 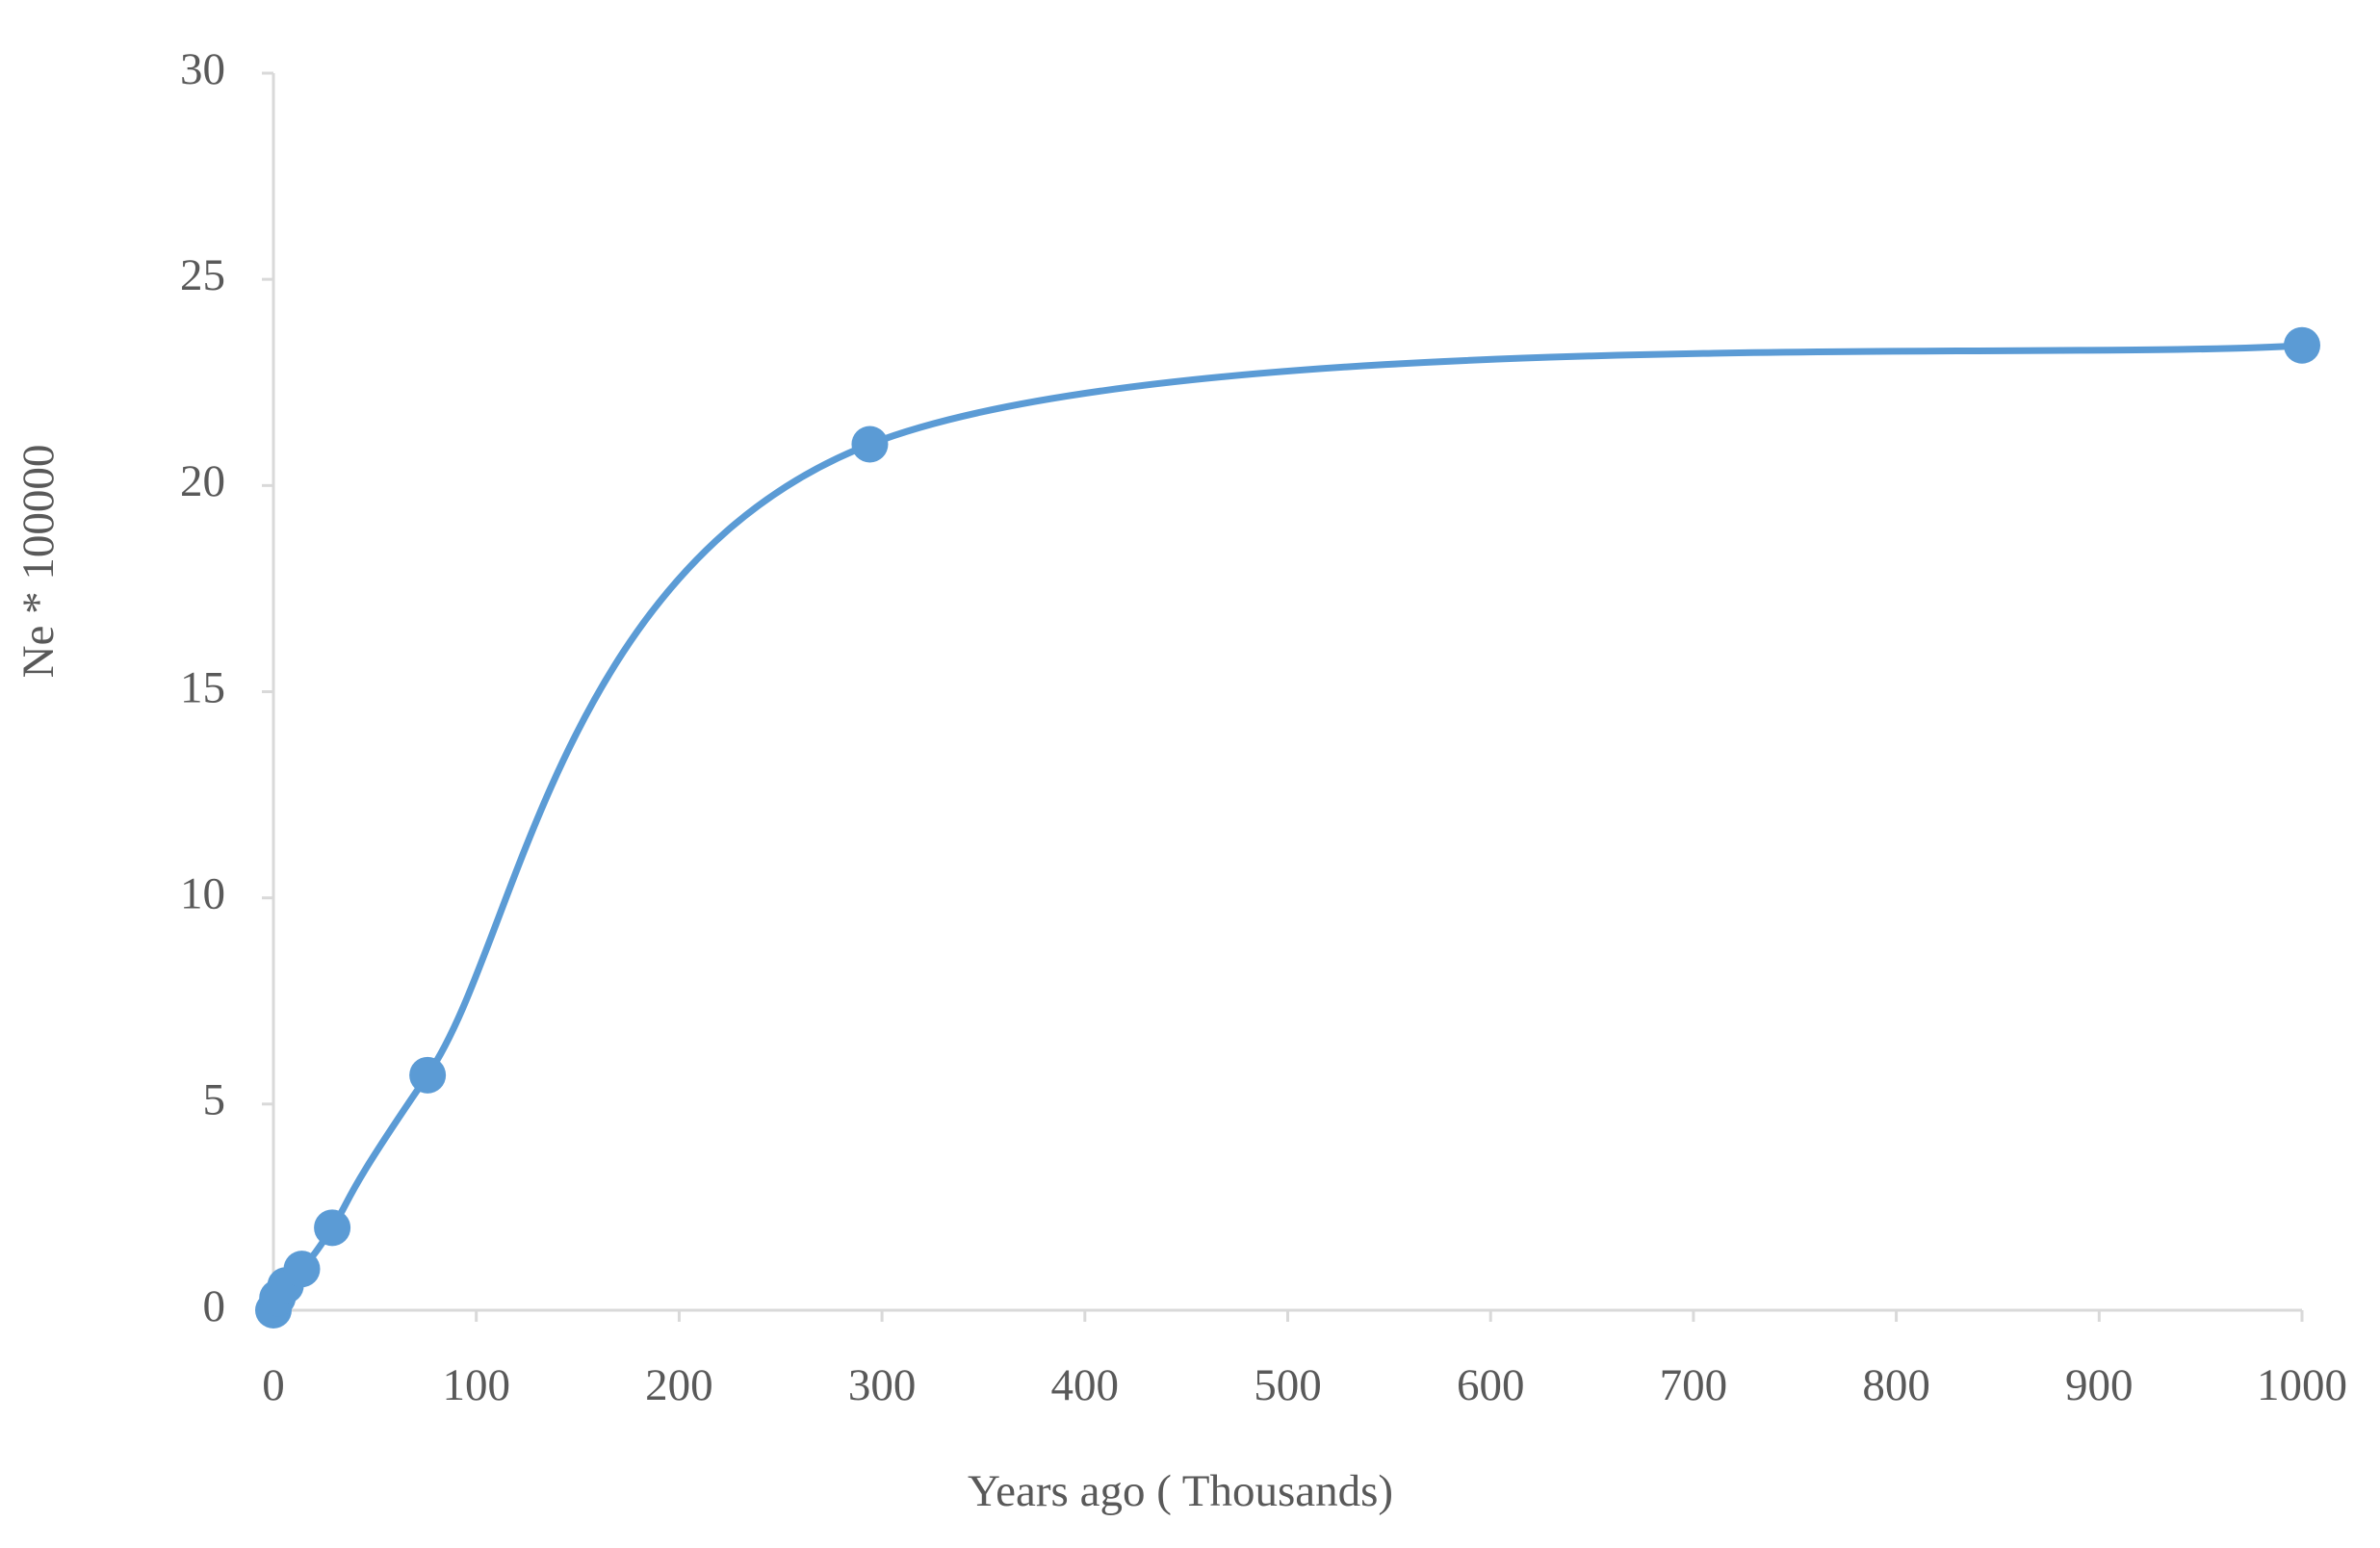 What do you see at coordinates (1181, 1491) in the screenshot?
I see `x-axis-title: Years ago ( Thousands)` at bounding box center [1181, 1491].